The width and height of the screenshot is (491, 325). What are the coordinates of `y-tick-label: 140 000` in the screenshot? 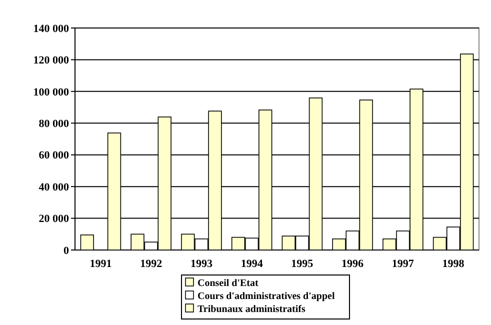 It's located at (51, 28).